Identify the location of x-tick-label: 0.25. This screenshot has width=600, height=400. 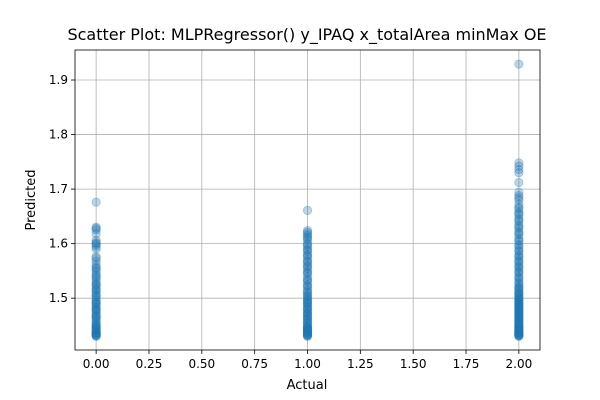
(149, 364).